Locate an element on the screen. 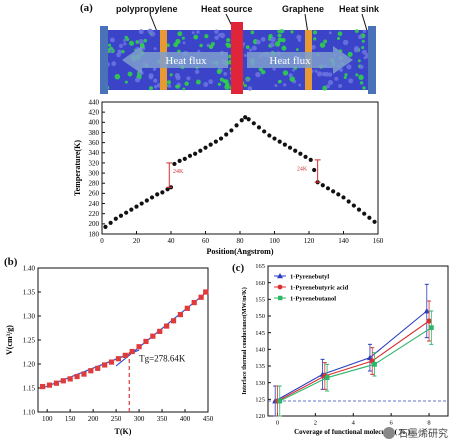  temperature-x-tick-label: 20 is located at coordinates (137, 241).